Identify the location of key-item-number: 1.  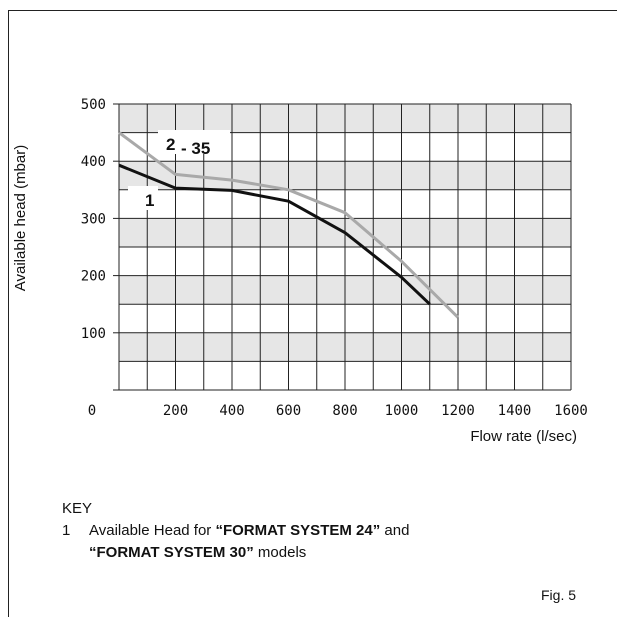
(66, 530).